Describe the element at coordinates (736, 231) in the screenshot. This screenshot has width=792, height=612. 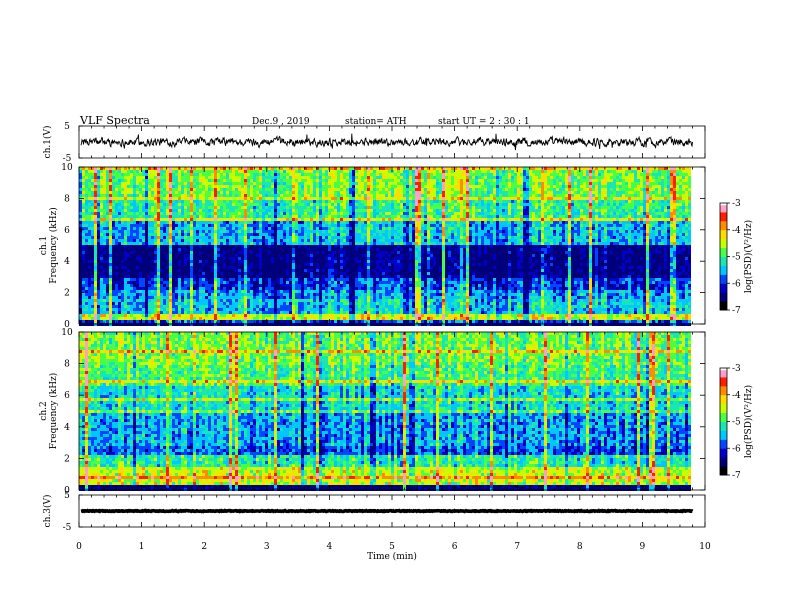
I see `ch1-spectrogram-colorbar-tick: -4` at that location.